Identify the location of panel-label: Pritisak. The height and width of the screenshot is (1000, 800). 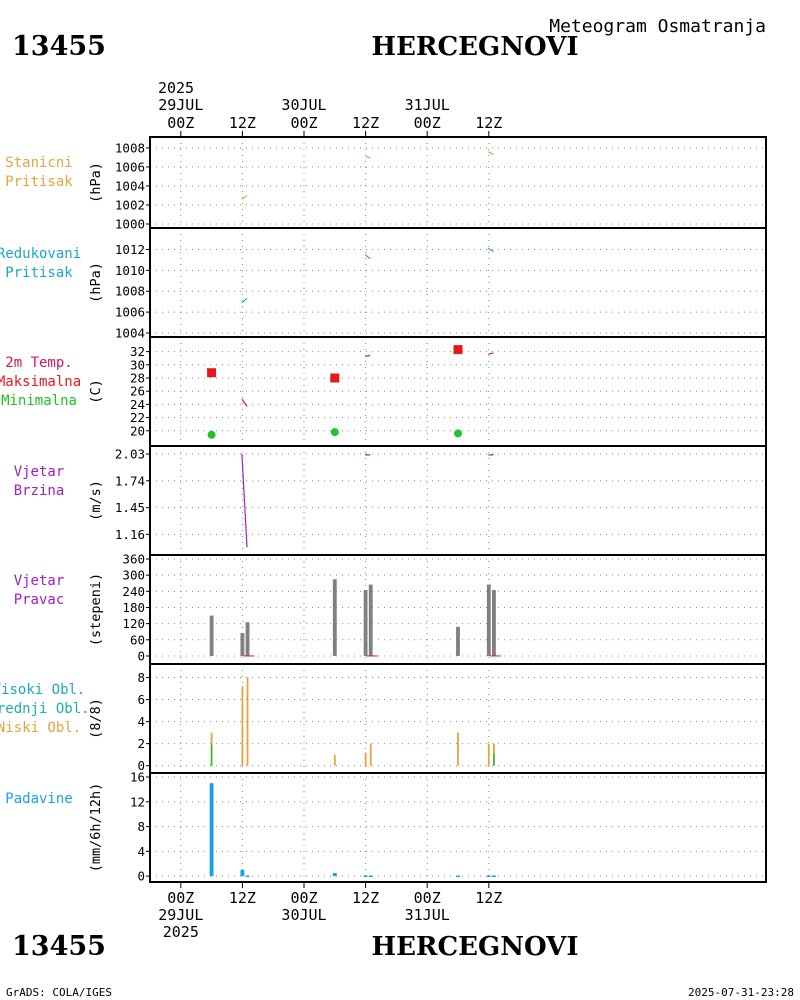
(39, 273).